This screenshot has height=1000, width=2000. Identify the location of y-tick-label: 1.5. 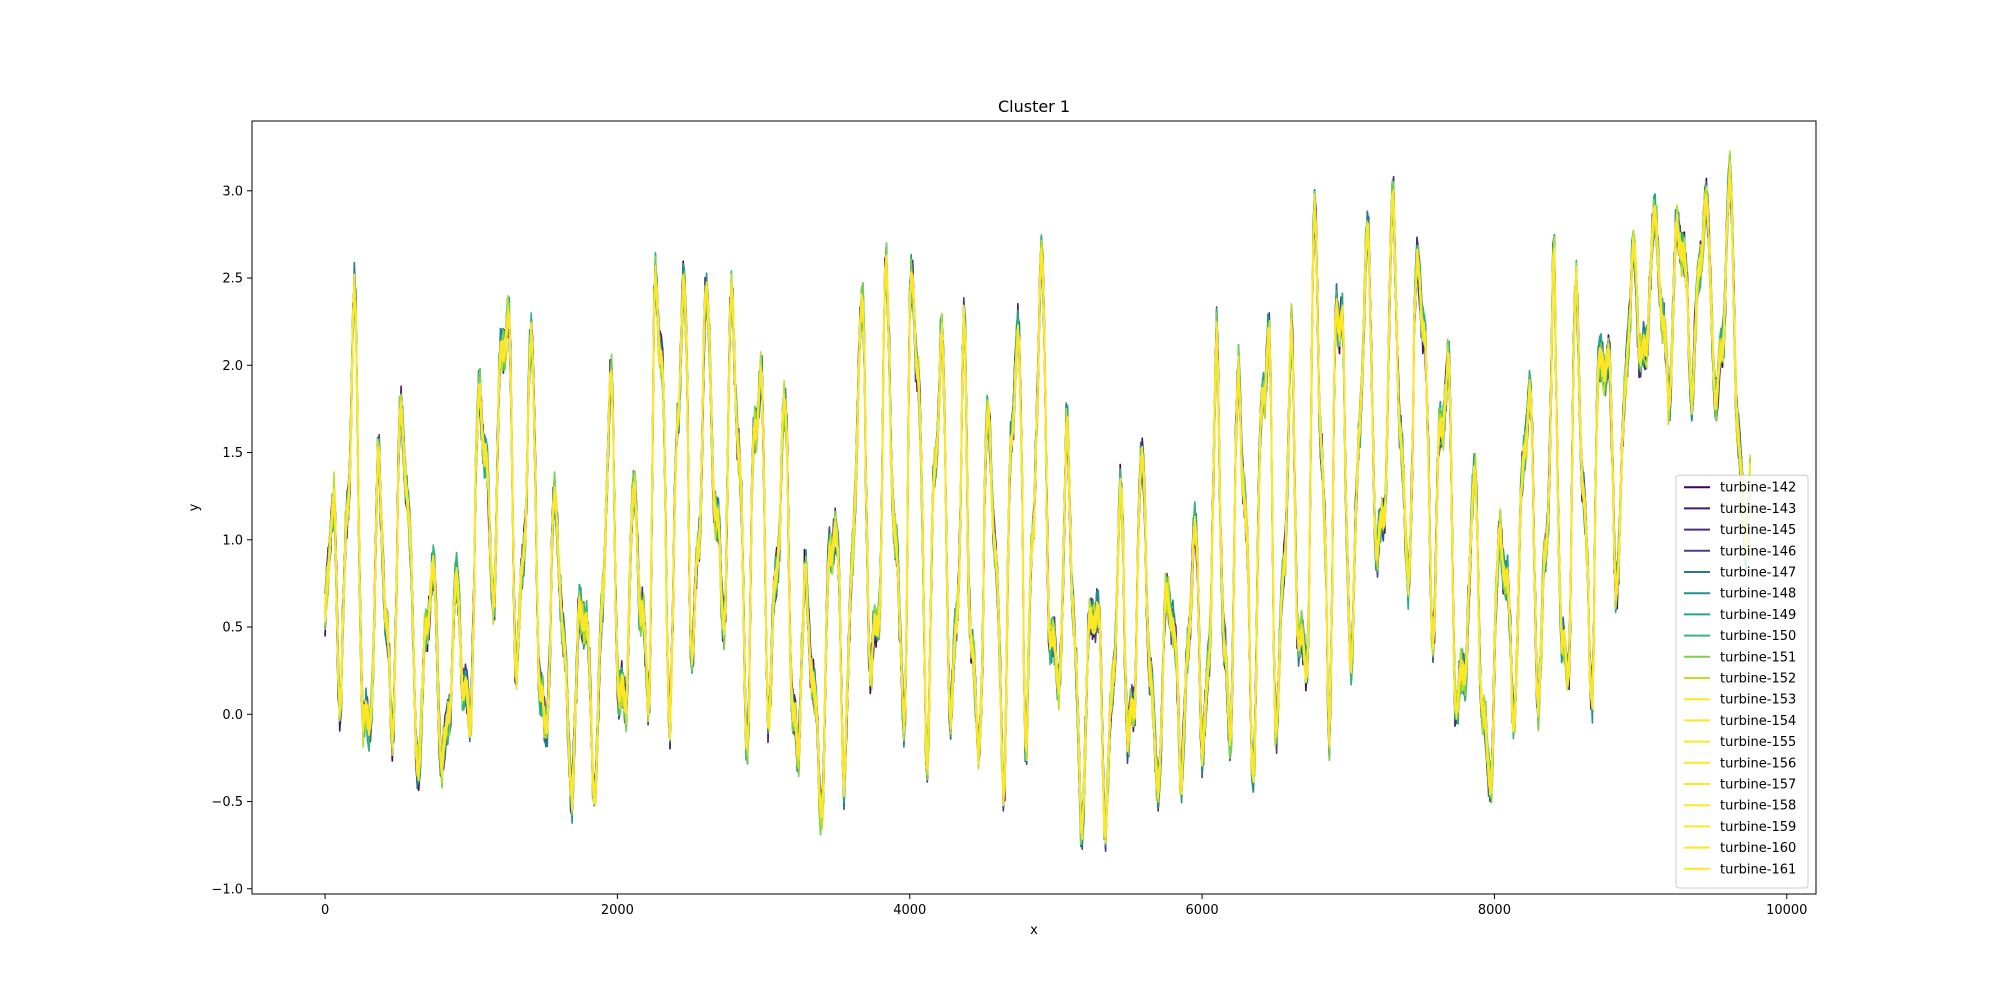
(232, 453).